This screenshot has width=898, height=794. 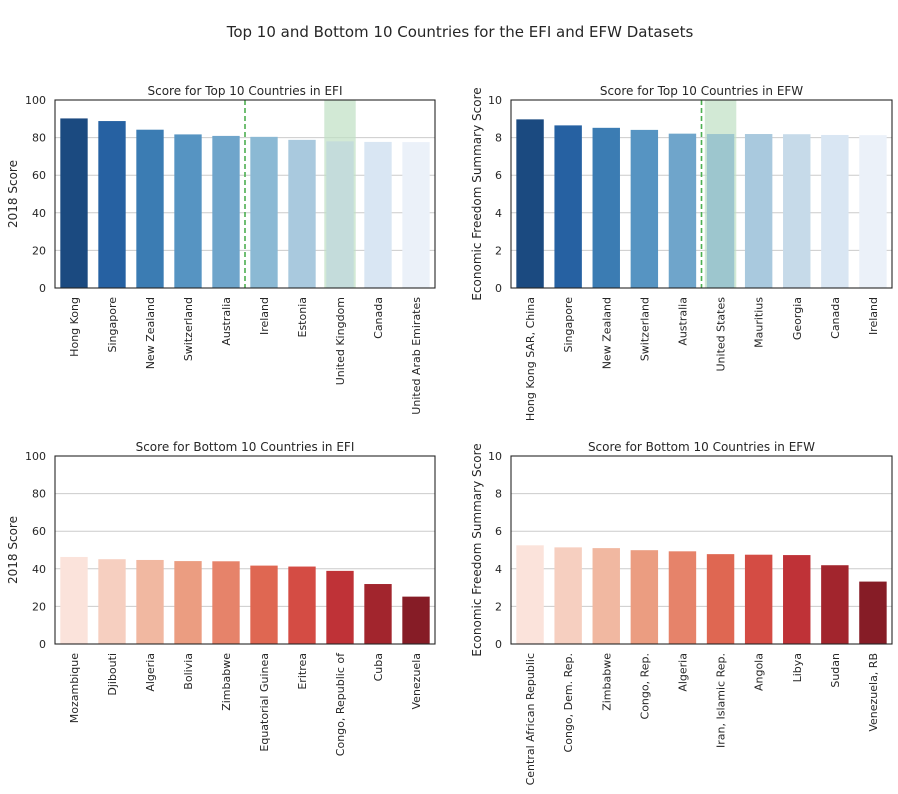 I want to click on y-tick-label: 4, so click(x=498, y=213).